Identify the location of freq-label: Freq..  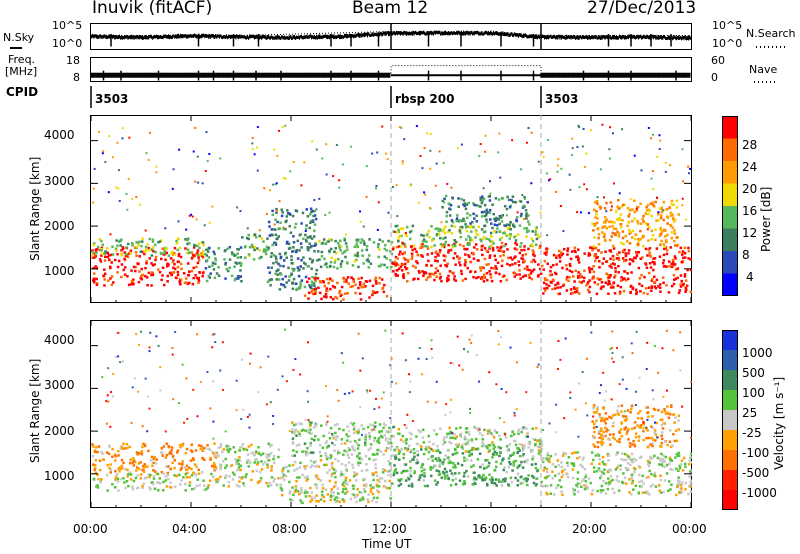
(22, 59).